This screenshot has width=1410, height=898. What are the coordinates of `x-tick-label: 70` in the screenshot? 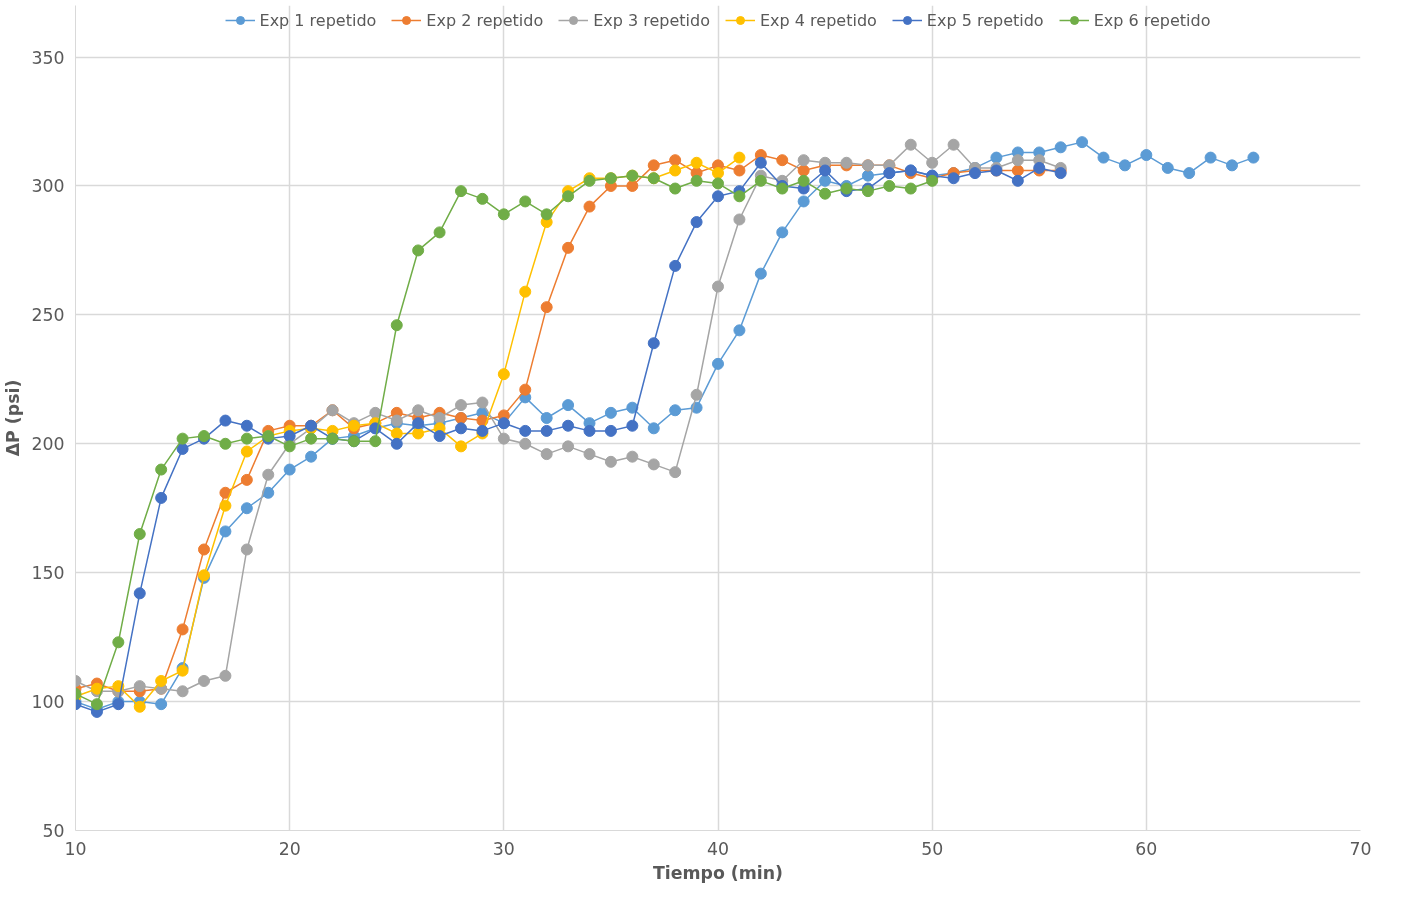 It's located at (1360, 848).